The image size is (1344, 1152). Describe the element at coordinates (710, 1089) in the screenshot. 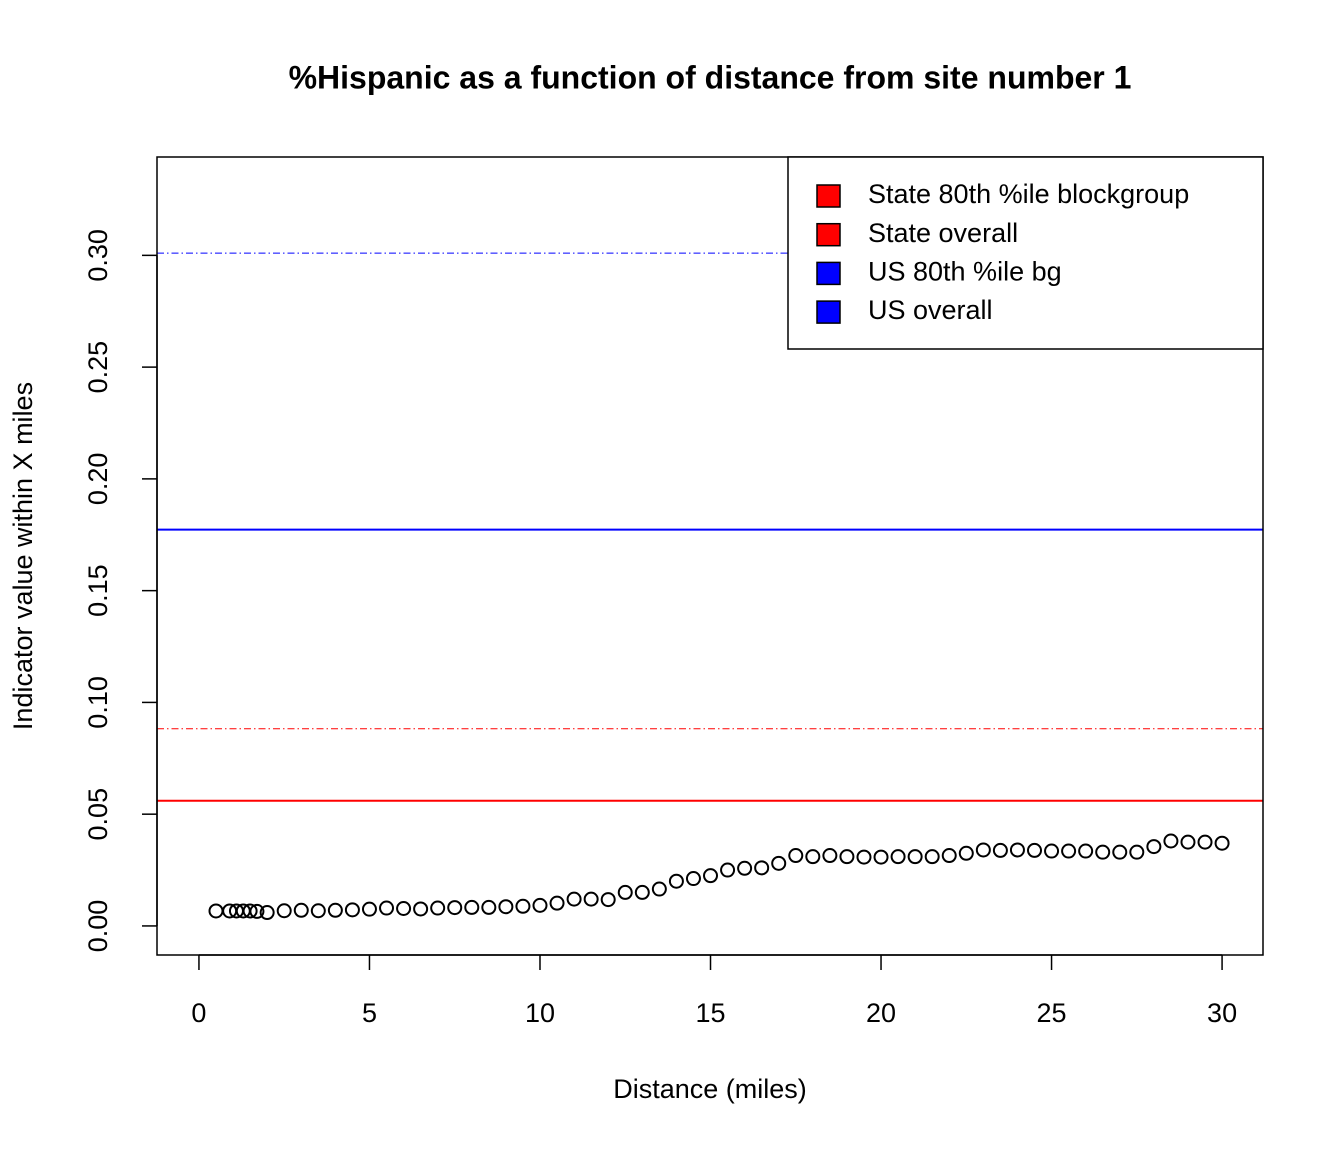

I see `x-axis-label: Distance (miles)` at that location.